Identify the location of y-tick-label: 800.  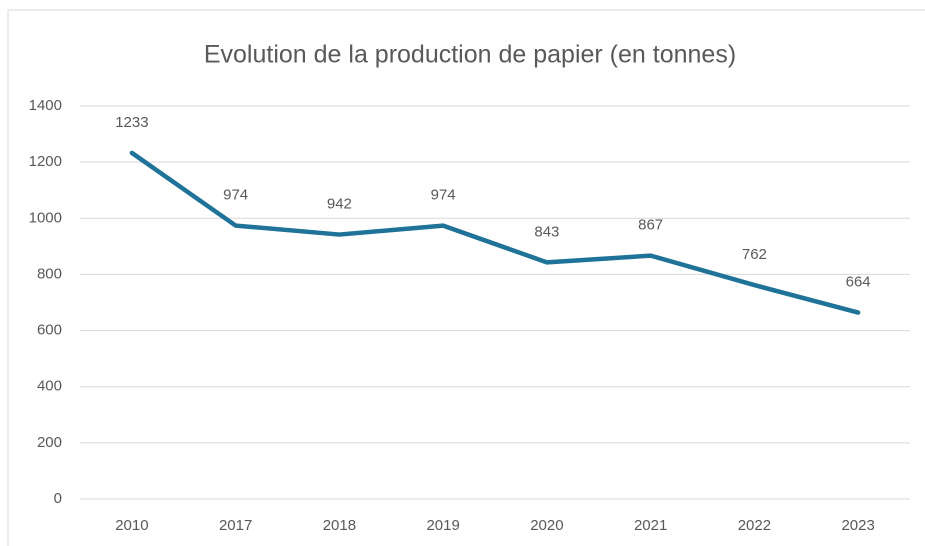
(49, 273).